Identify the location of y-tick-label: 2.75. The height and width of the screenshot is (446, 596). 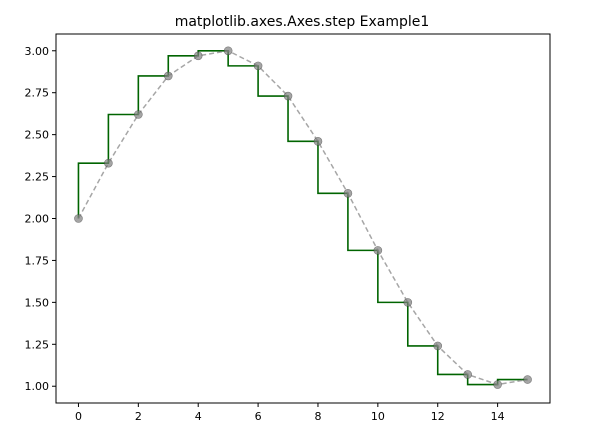
(37, 93).